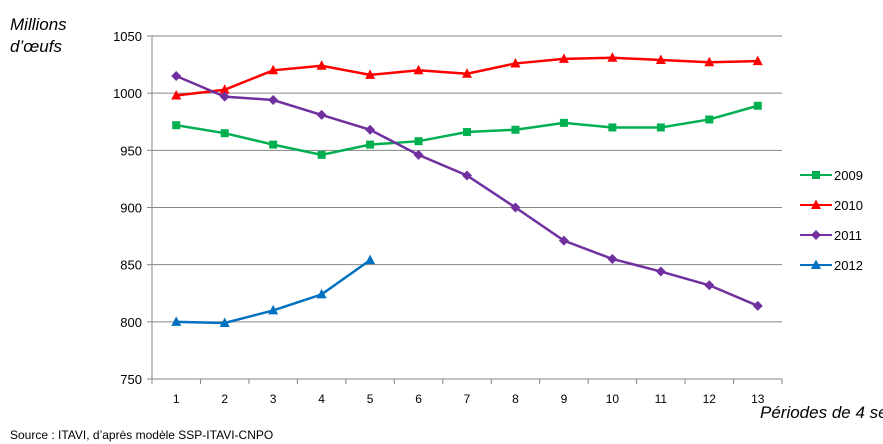 The height and width of the screenshot is (444, 883). Describe the element at coordinates (176, 399) in the screenshot. I see `x-tick-label: 1` at that location.